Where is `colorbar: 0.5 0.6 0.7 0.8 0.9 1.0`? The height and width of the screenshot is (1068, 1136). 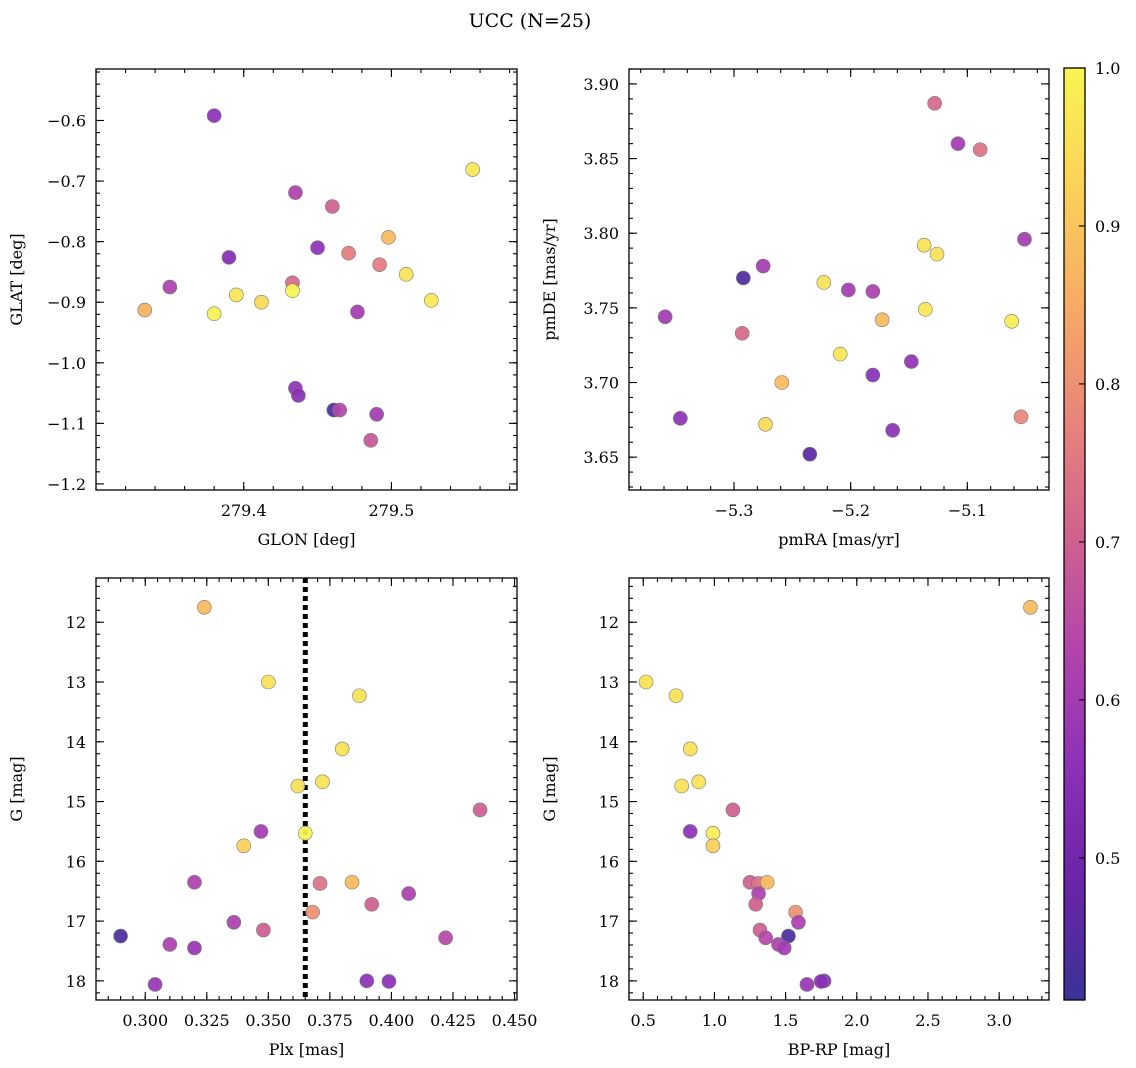
colorbar: 0.5 0.6 0.7 0.8 0.9 1.0 is located at coordinates (1091, 530).